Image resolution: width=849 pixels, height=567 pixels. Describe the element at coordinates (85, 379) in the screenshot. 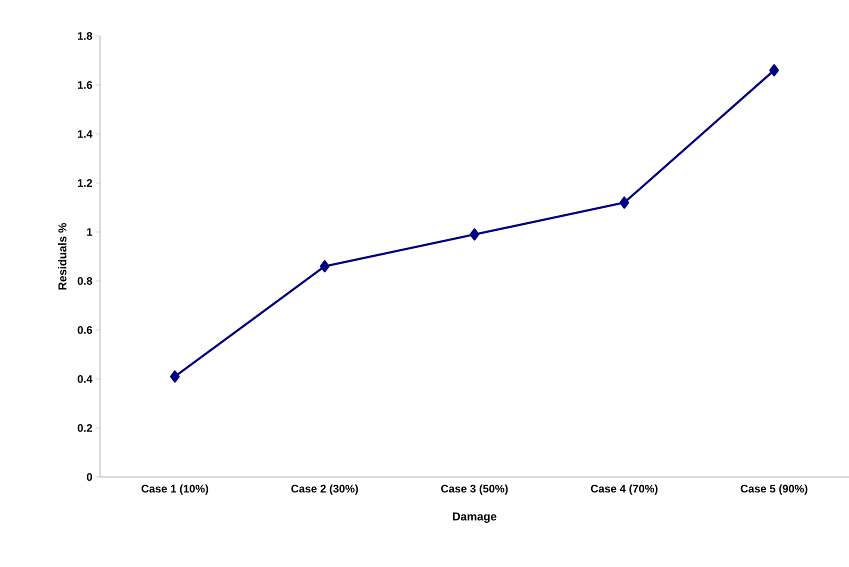

I see `y-tick-label: 0.4` at that location.